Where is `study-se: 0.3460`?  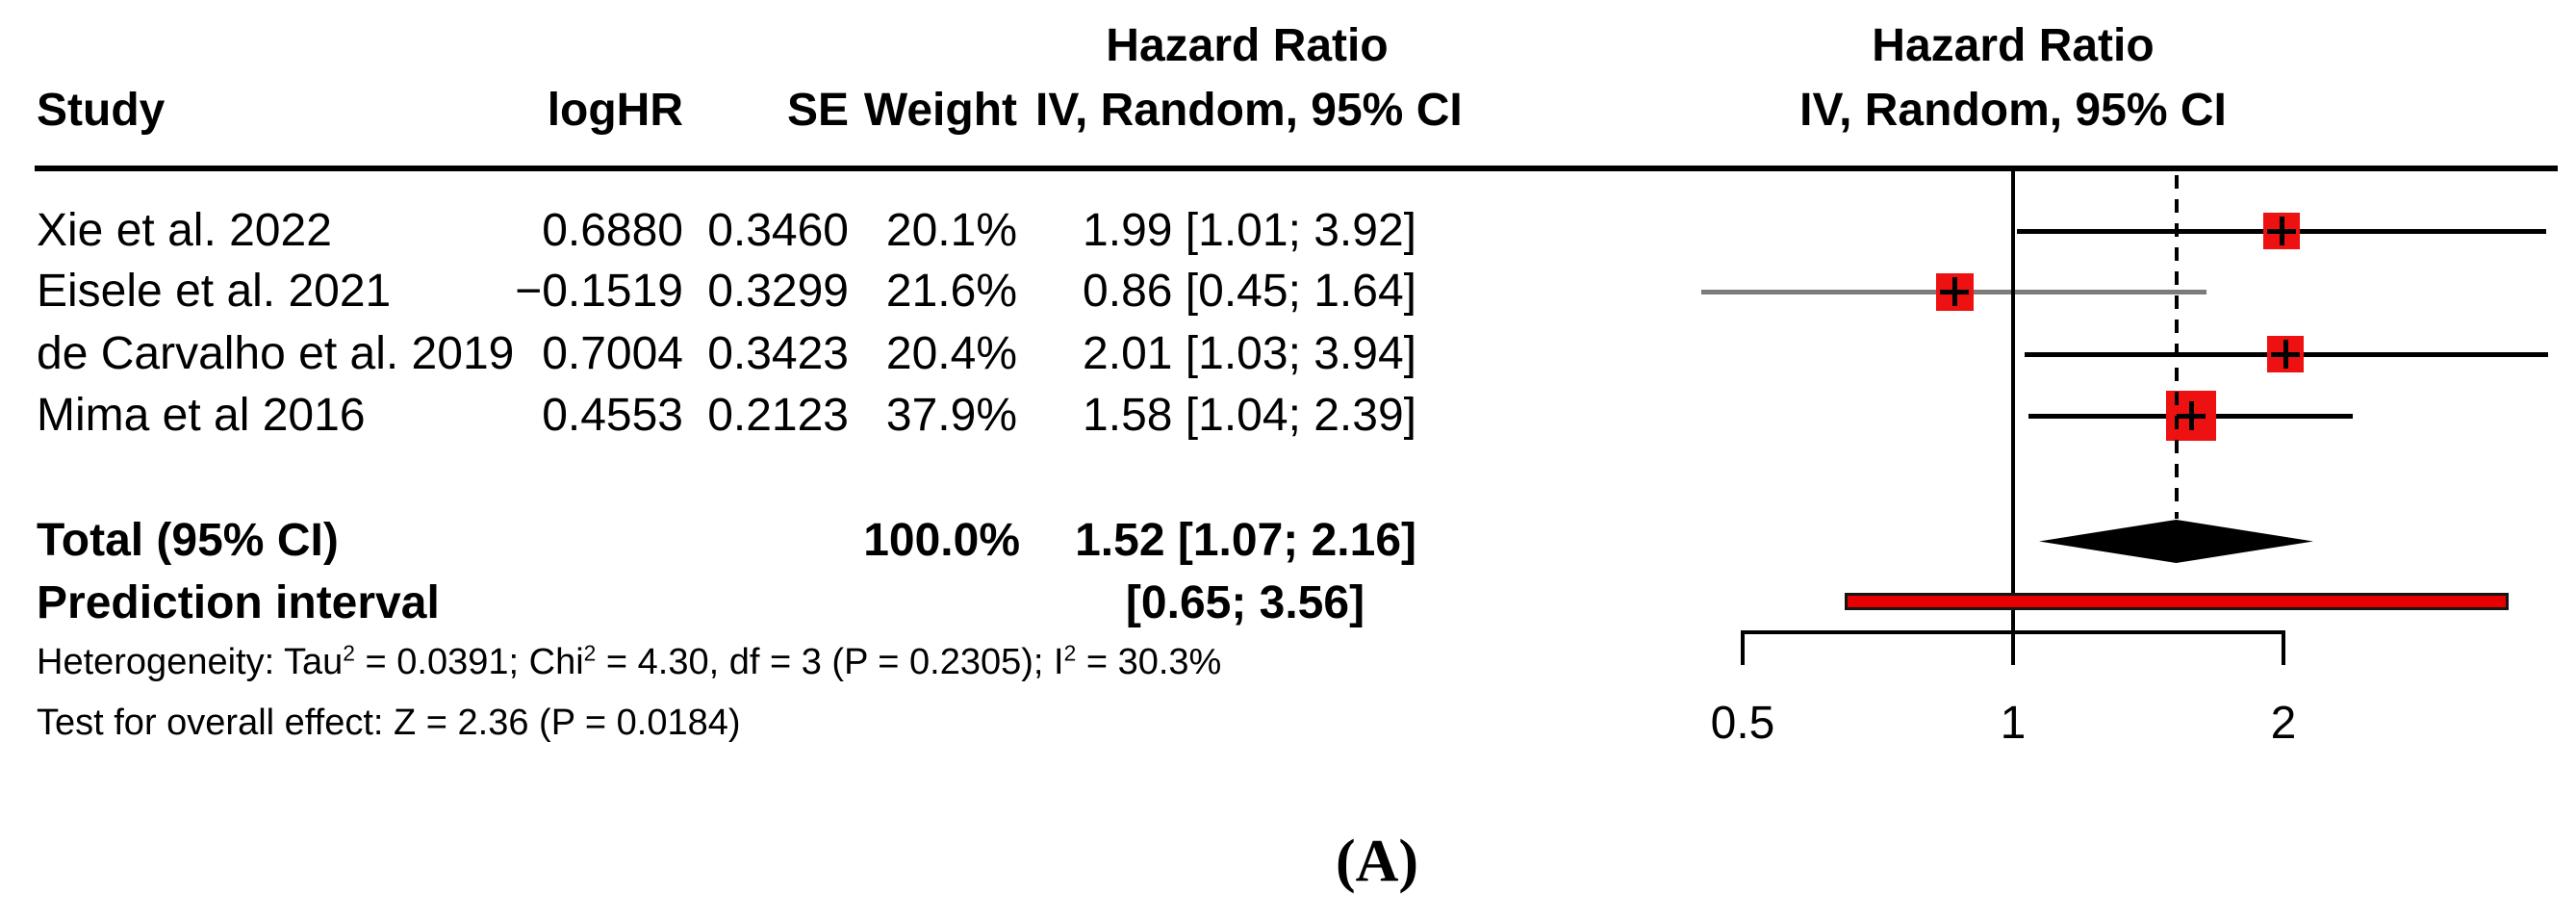 study-se: 0.3460 is located at coordinates (778, 230).